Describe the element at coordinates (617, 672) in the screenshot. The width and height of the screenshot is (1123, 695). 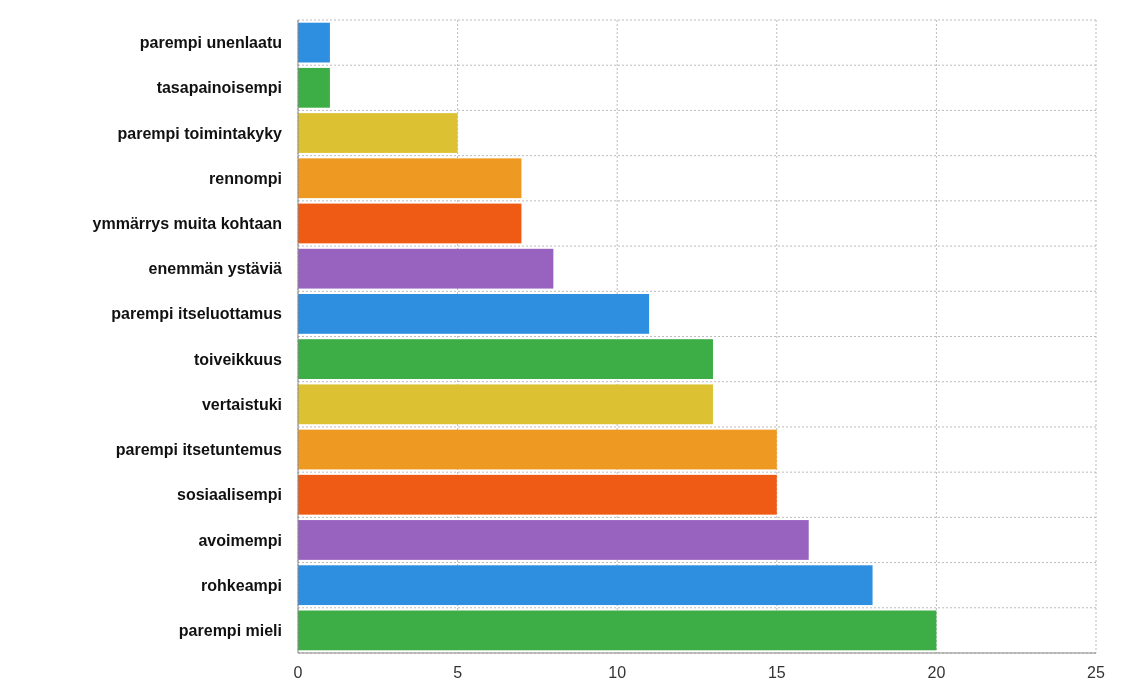
I see `x-tick-label: 10` at that location.